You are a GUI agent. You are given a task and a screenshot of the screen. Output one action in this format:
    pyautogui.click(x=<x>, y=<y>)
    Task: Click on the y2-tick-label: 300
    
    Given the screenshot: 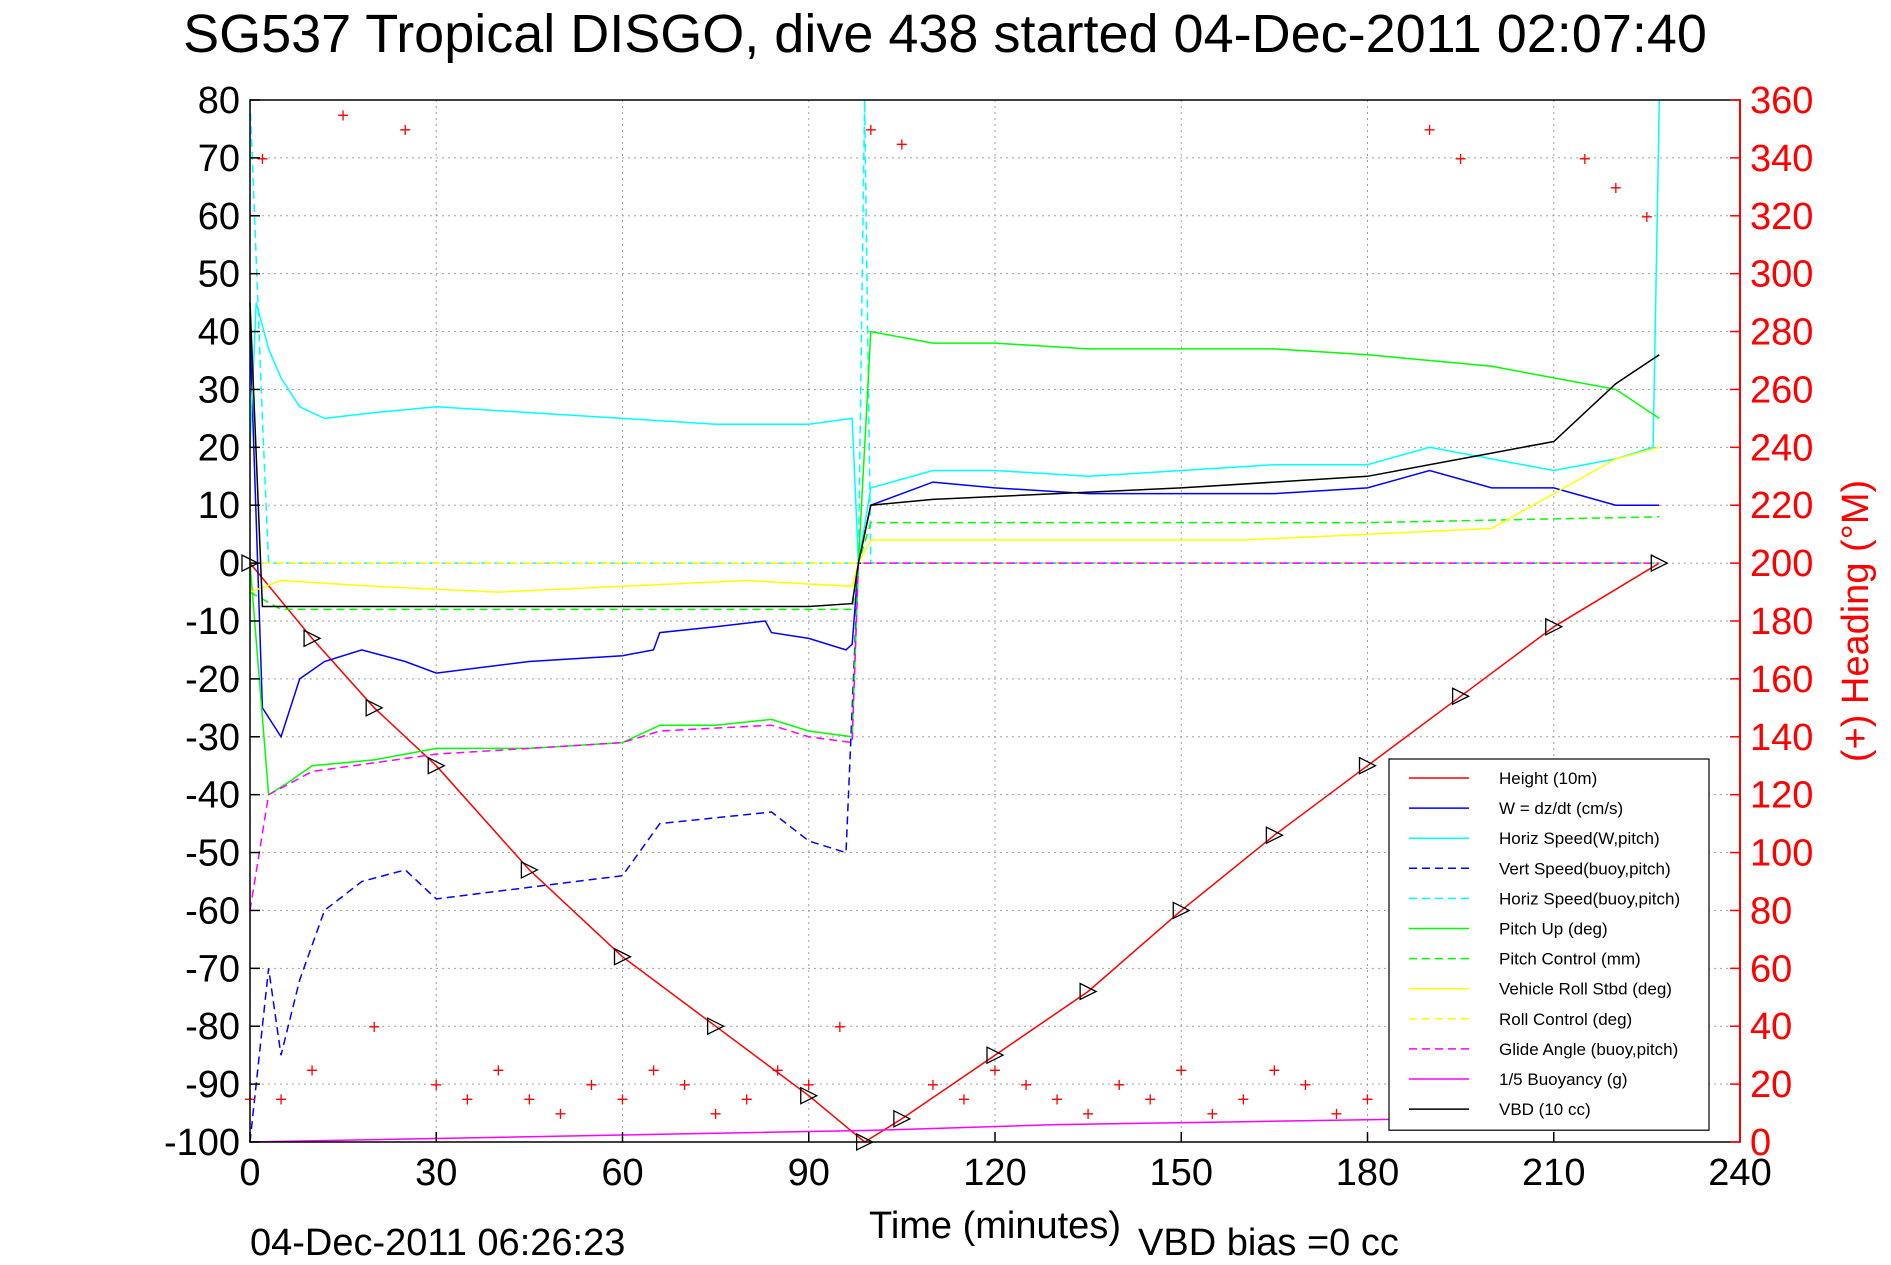 What is the action you would take?
    pyautogui.click(x=1781, y=275)
    